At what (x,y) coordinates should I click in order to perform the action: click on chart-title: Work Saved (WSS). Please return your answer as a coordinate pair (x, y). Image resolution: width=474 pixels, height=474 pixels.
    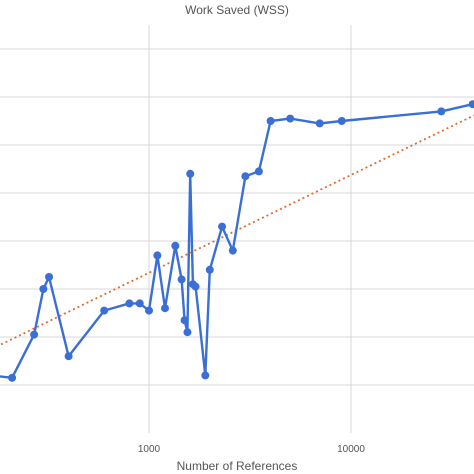
    Looking at the image, I should click on (237, 10).